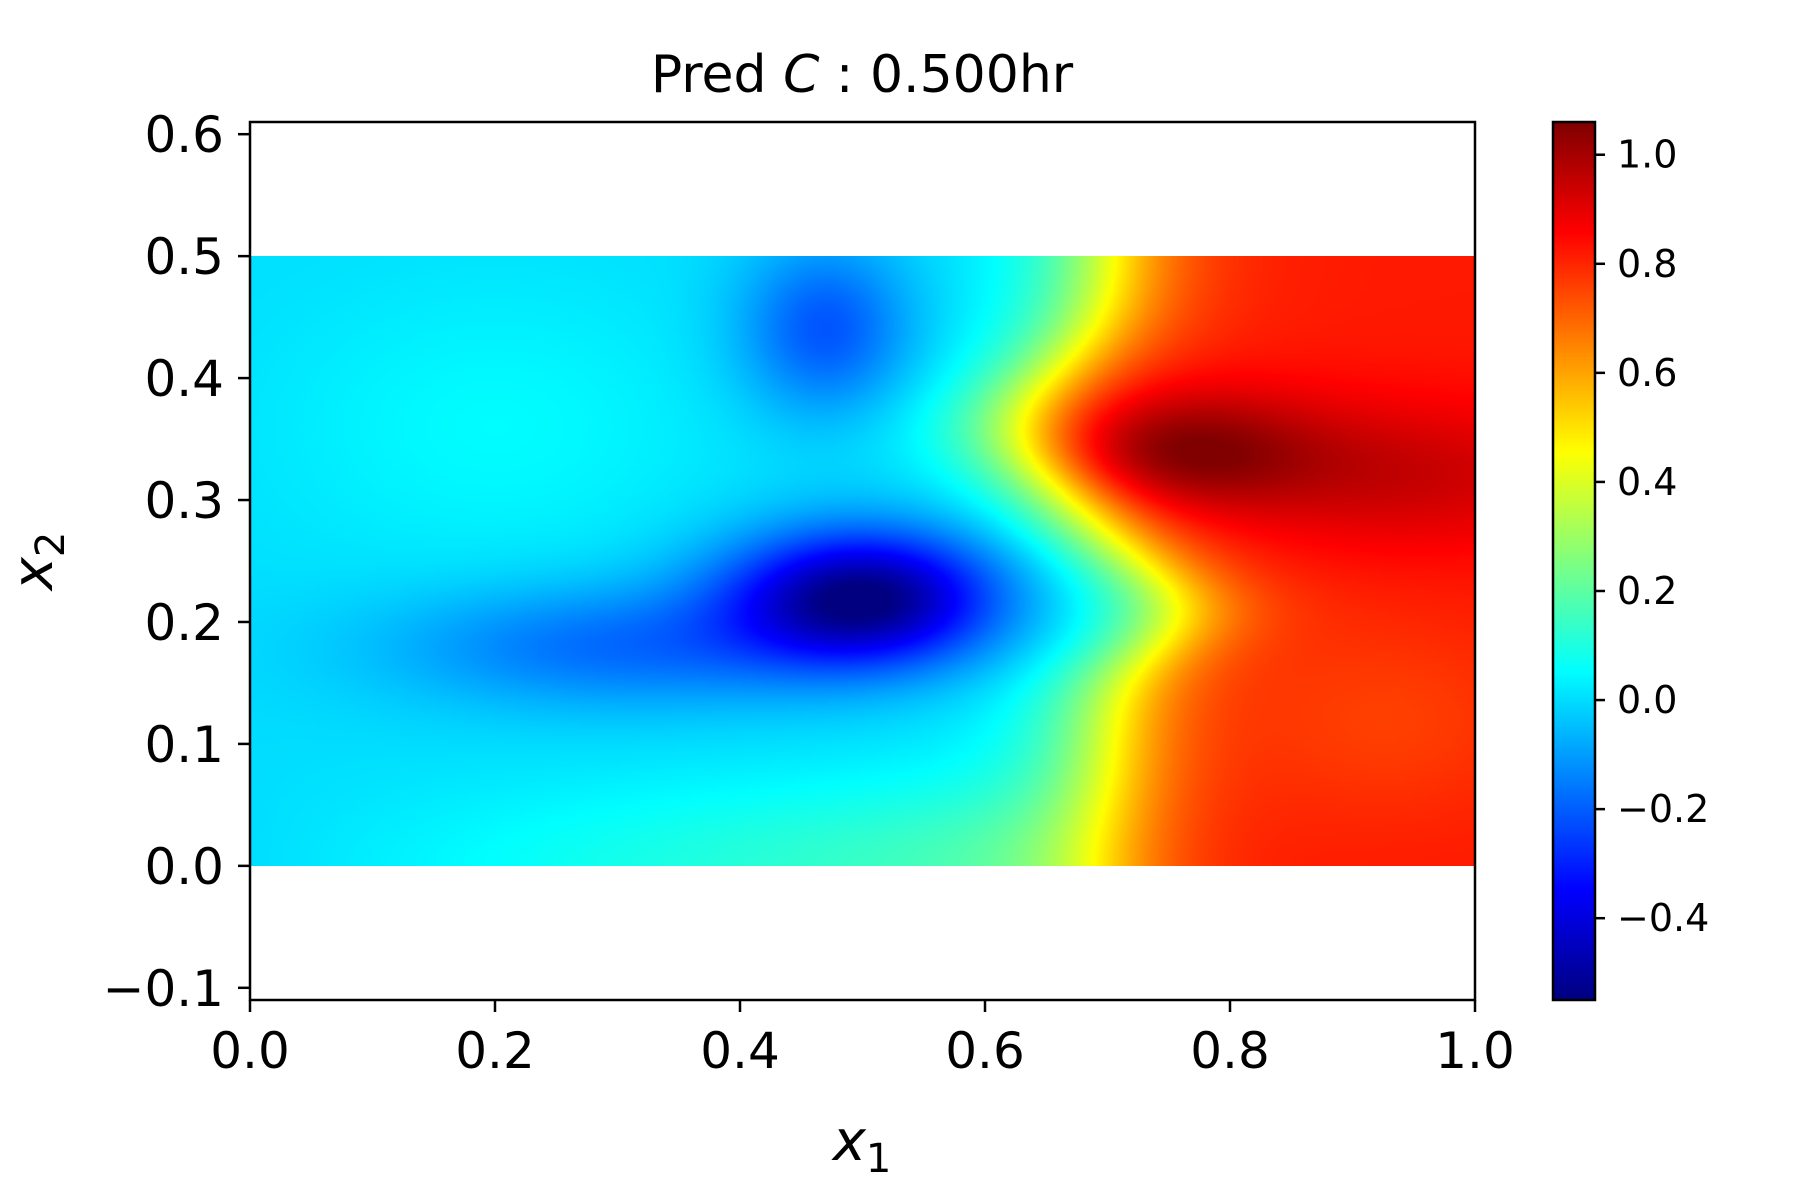 The image size is (1800, 1200). What do you see at coordinates (861, 1145) in the screenshot?
I see `x-axis-label: x1` at bounding box center [861, 1145].